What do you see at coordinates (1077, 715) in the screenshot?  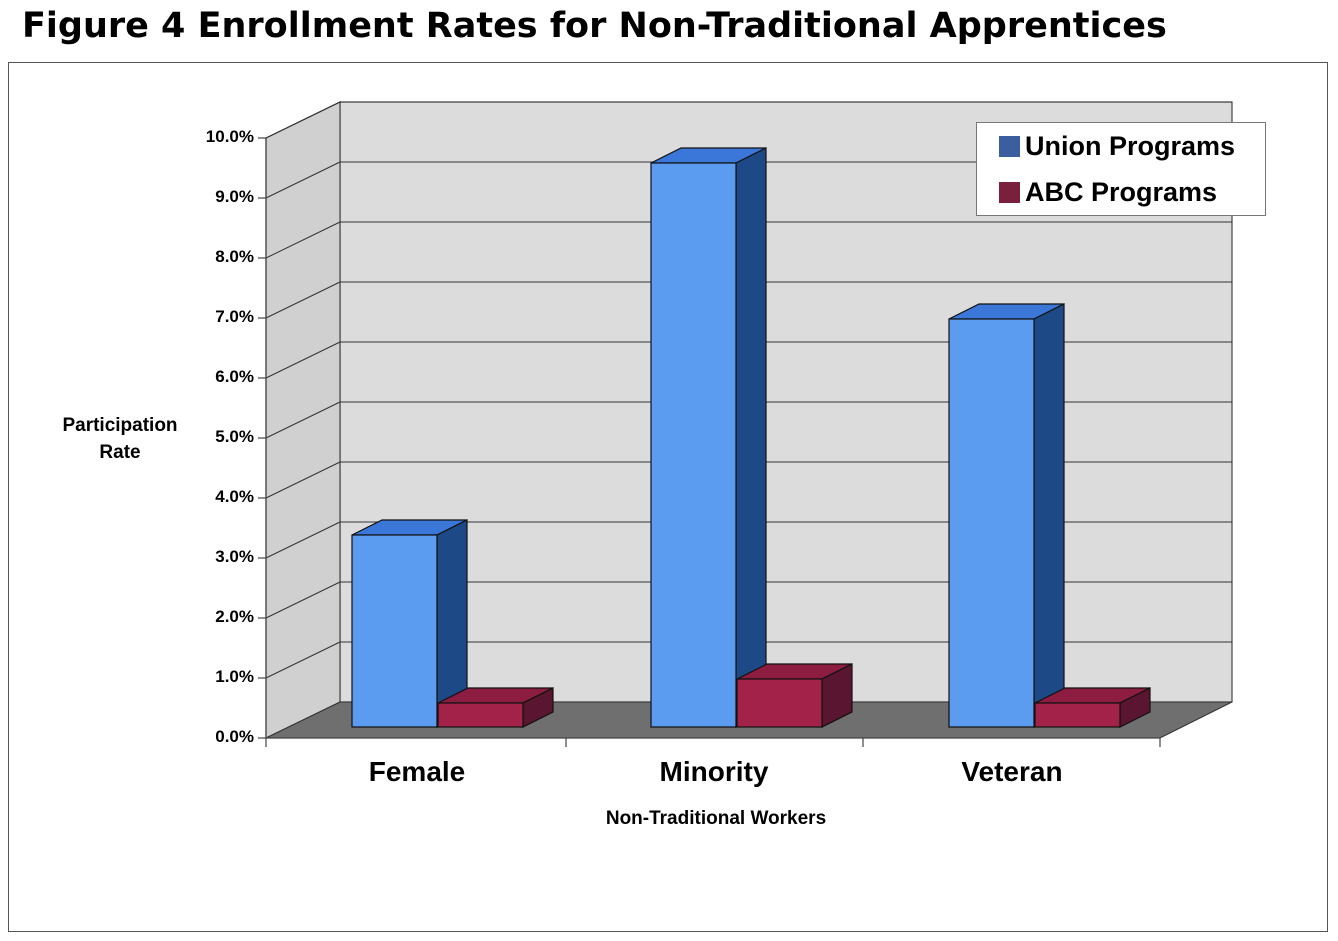 I see `bar-abc-veteran` at bounding box center [1077, 715].